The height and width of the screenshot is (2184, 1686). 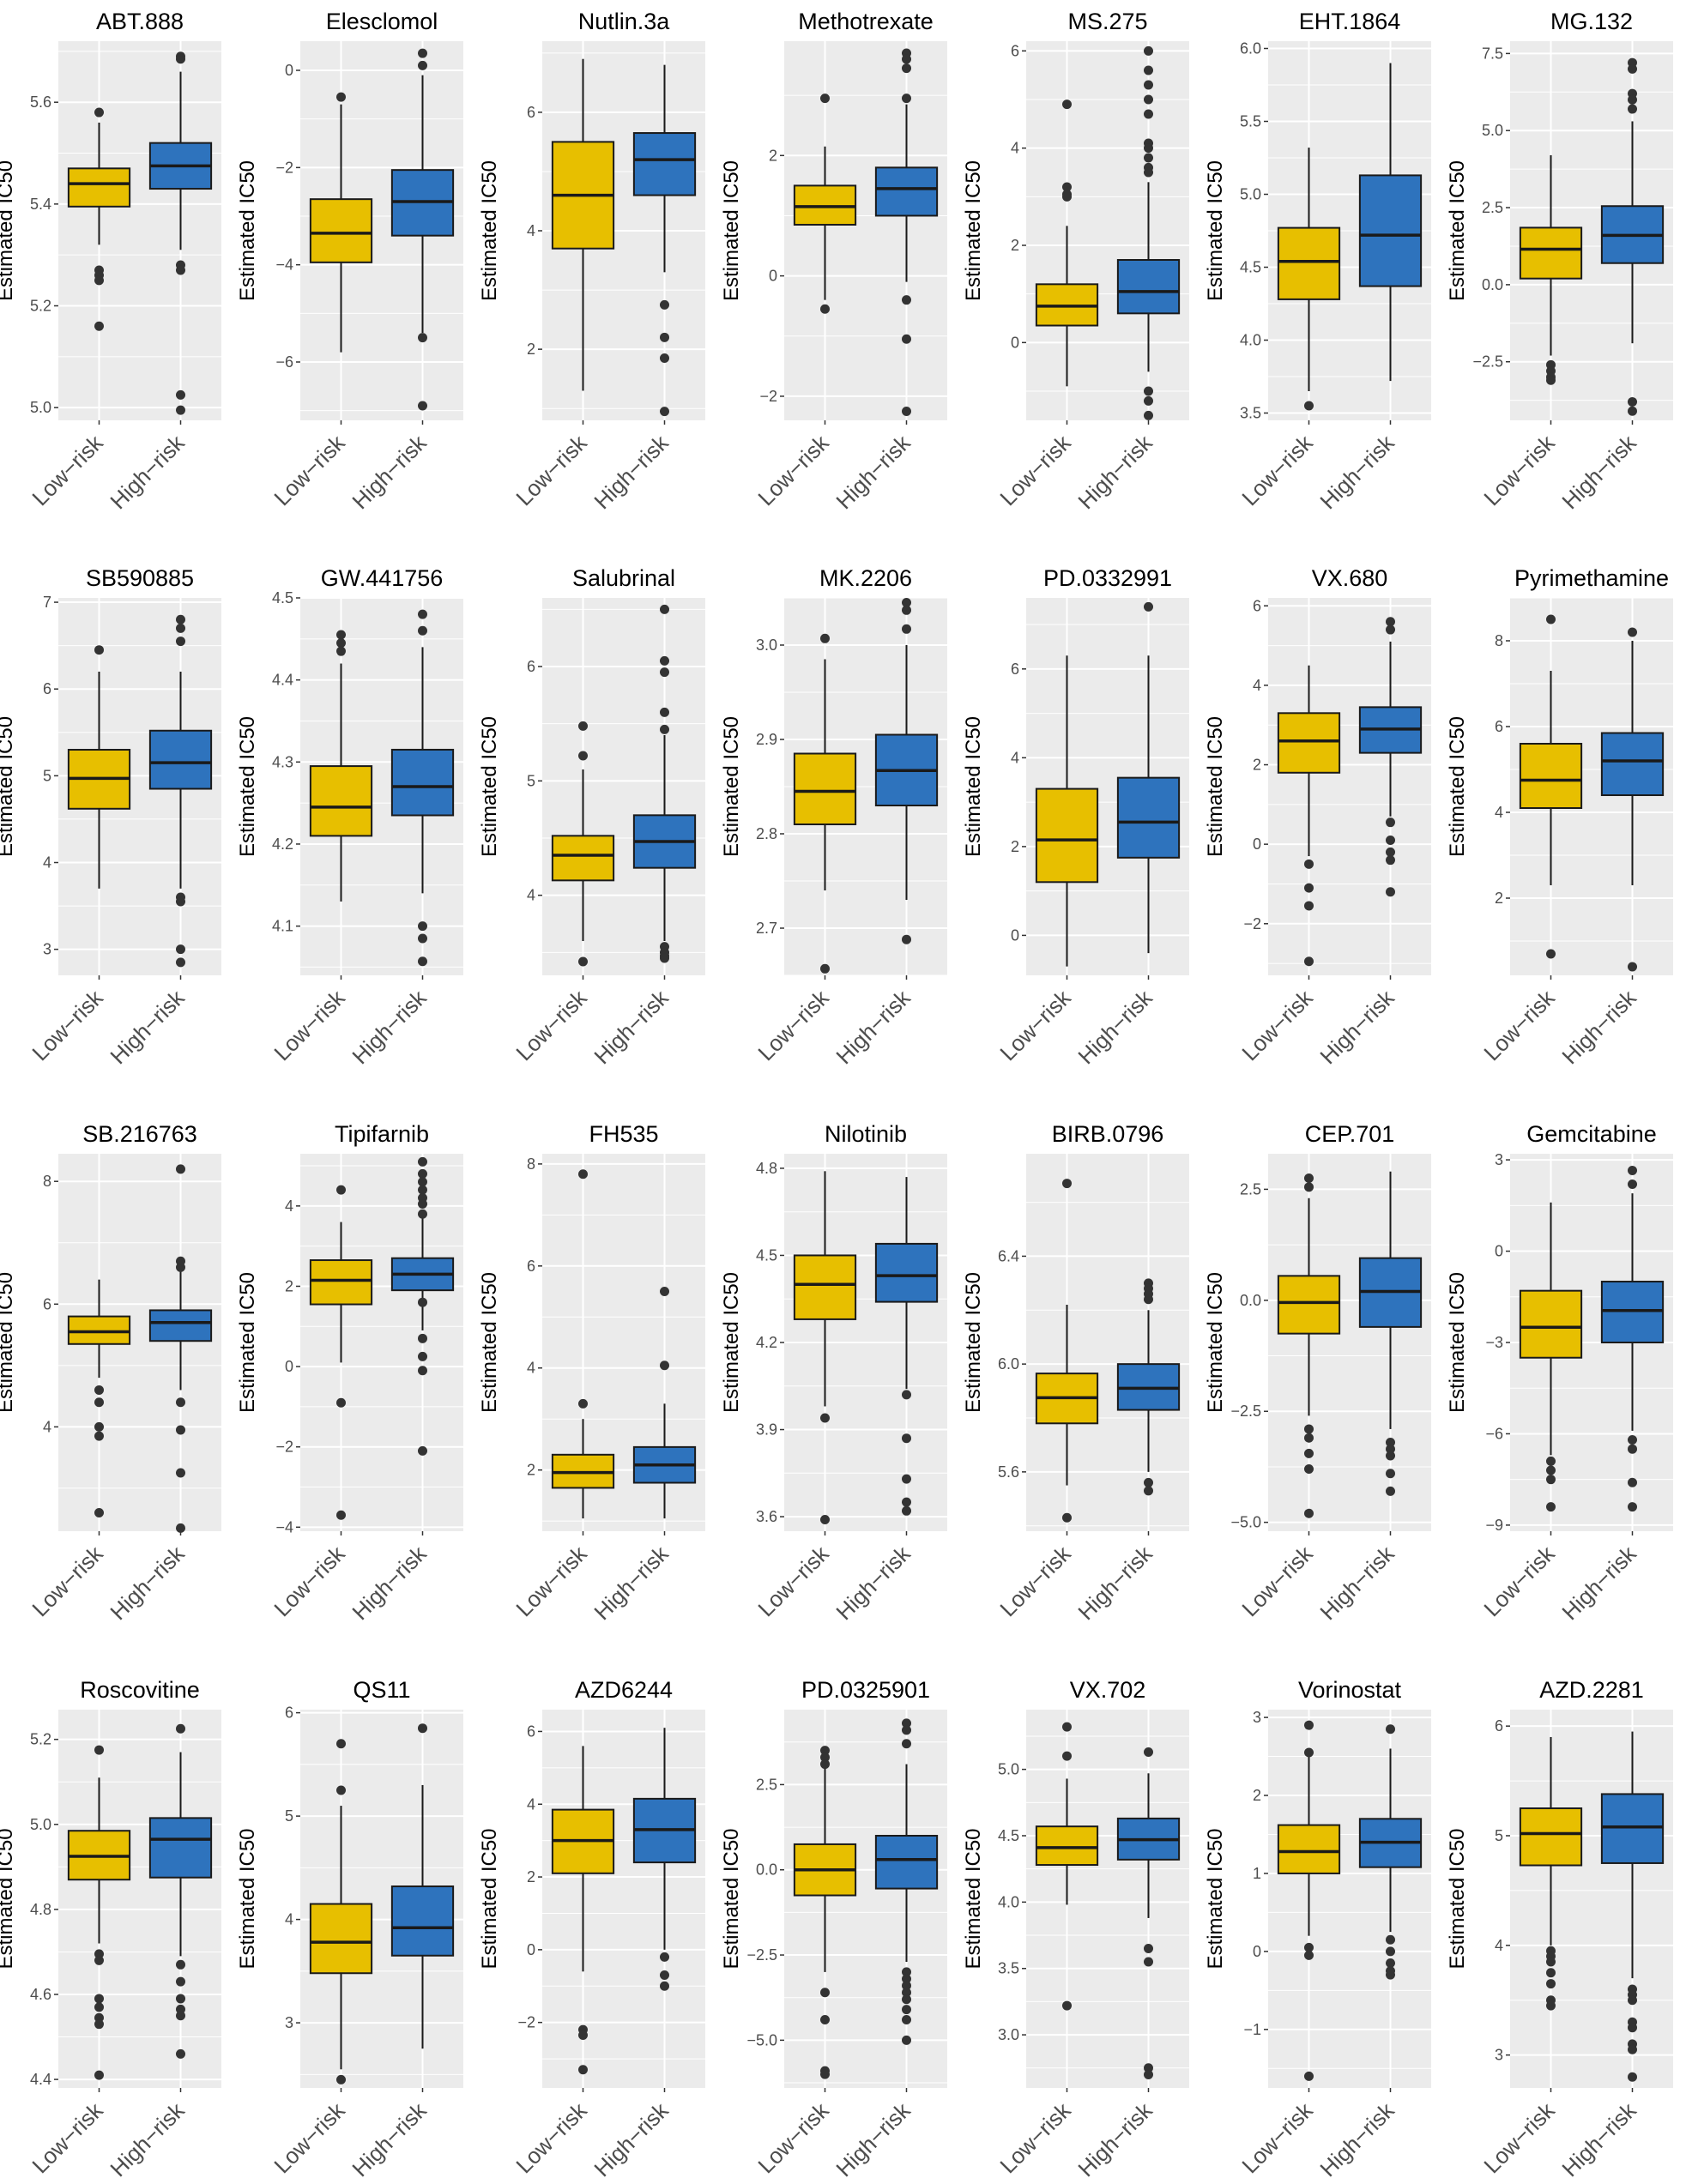 I want to click on y-tick-label: 2, so click(x=1257, y=1796).